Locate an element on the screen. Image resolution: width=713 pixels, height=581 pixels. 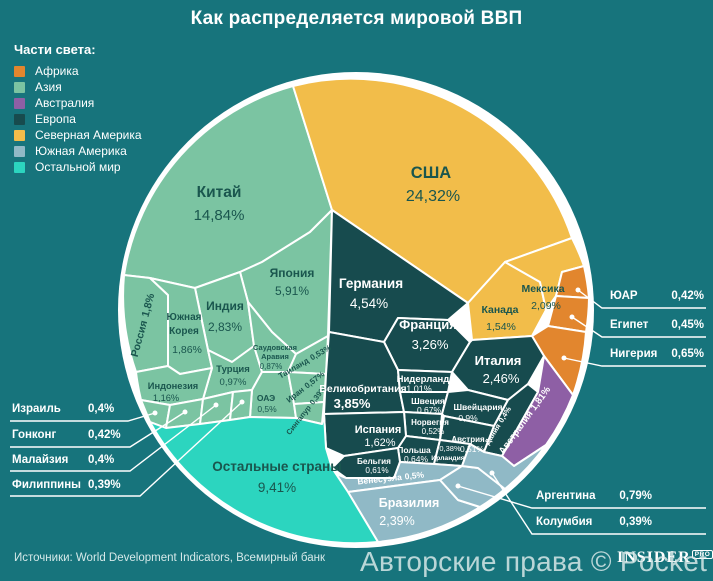
callout-dot-israel is located at coordinates (155, 413).